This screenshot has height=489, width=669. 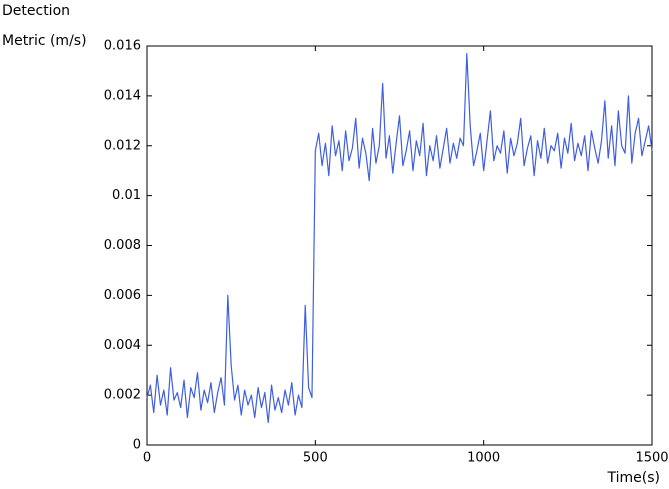 What do you see at coordinates (633, 478) in the screenshot?
I see `x-axis-label: Time(s)` at bounding box center [633, 478].